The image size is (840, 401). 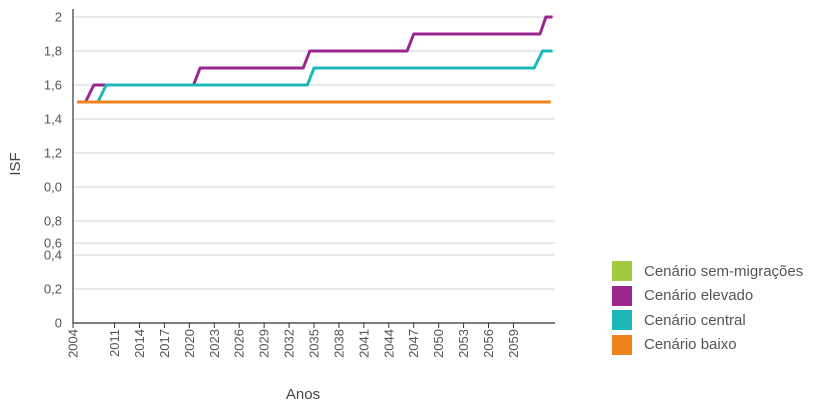 I want to click on x-tick-label: 2047, so click(x=413, y=343).